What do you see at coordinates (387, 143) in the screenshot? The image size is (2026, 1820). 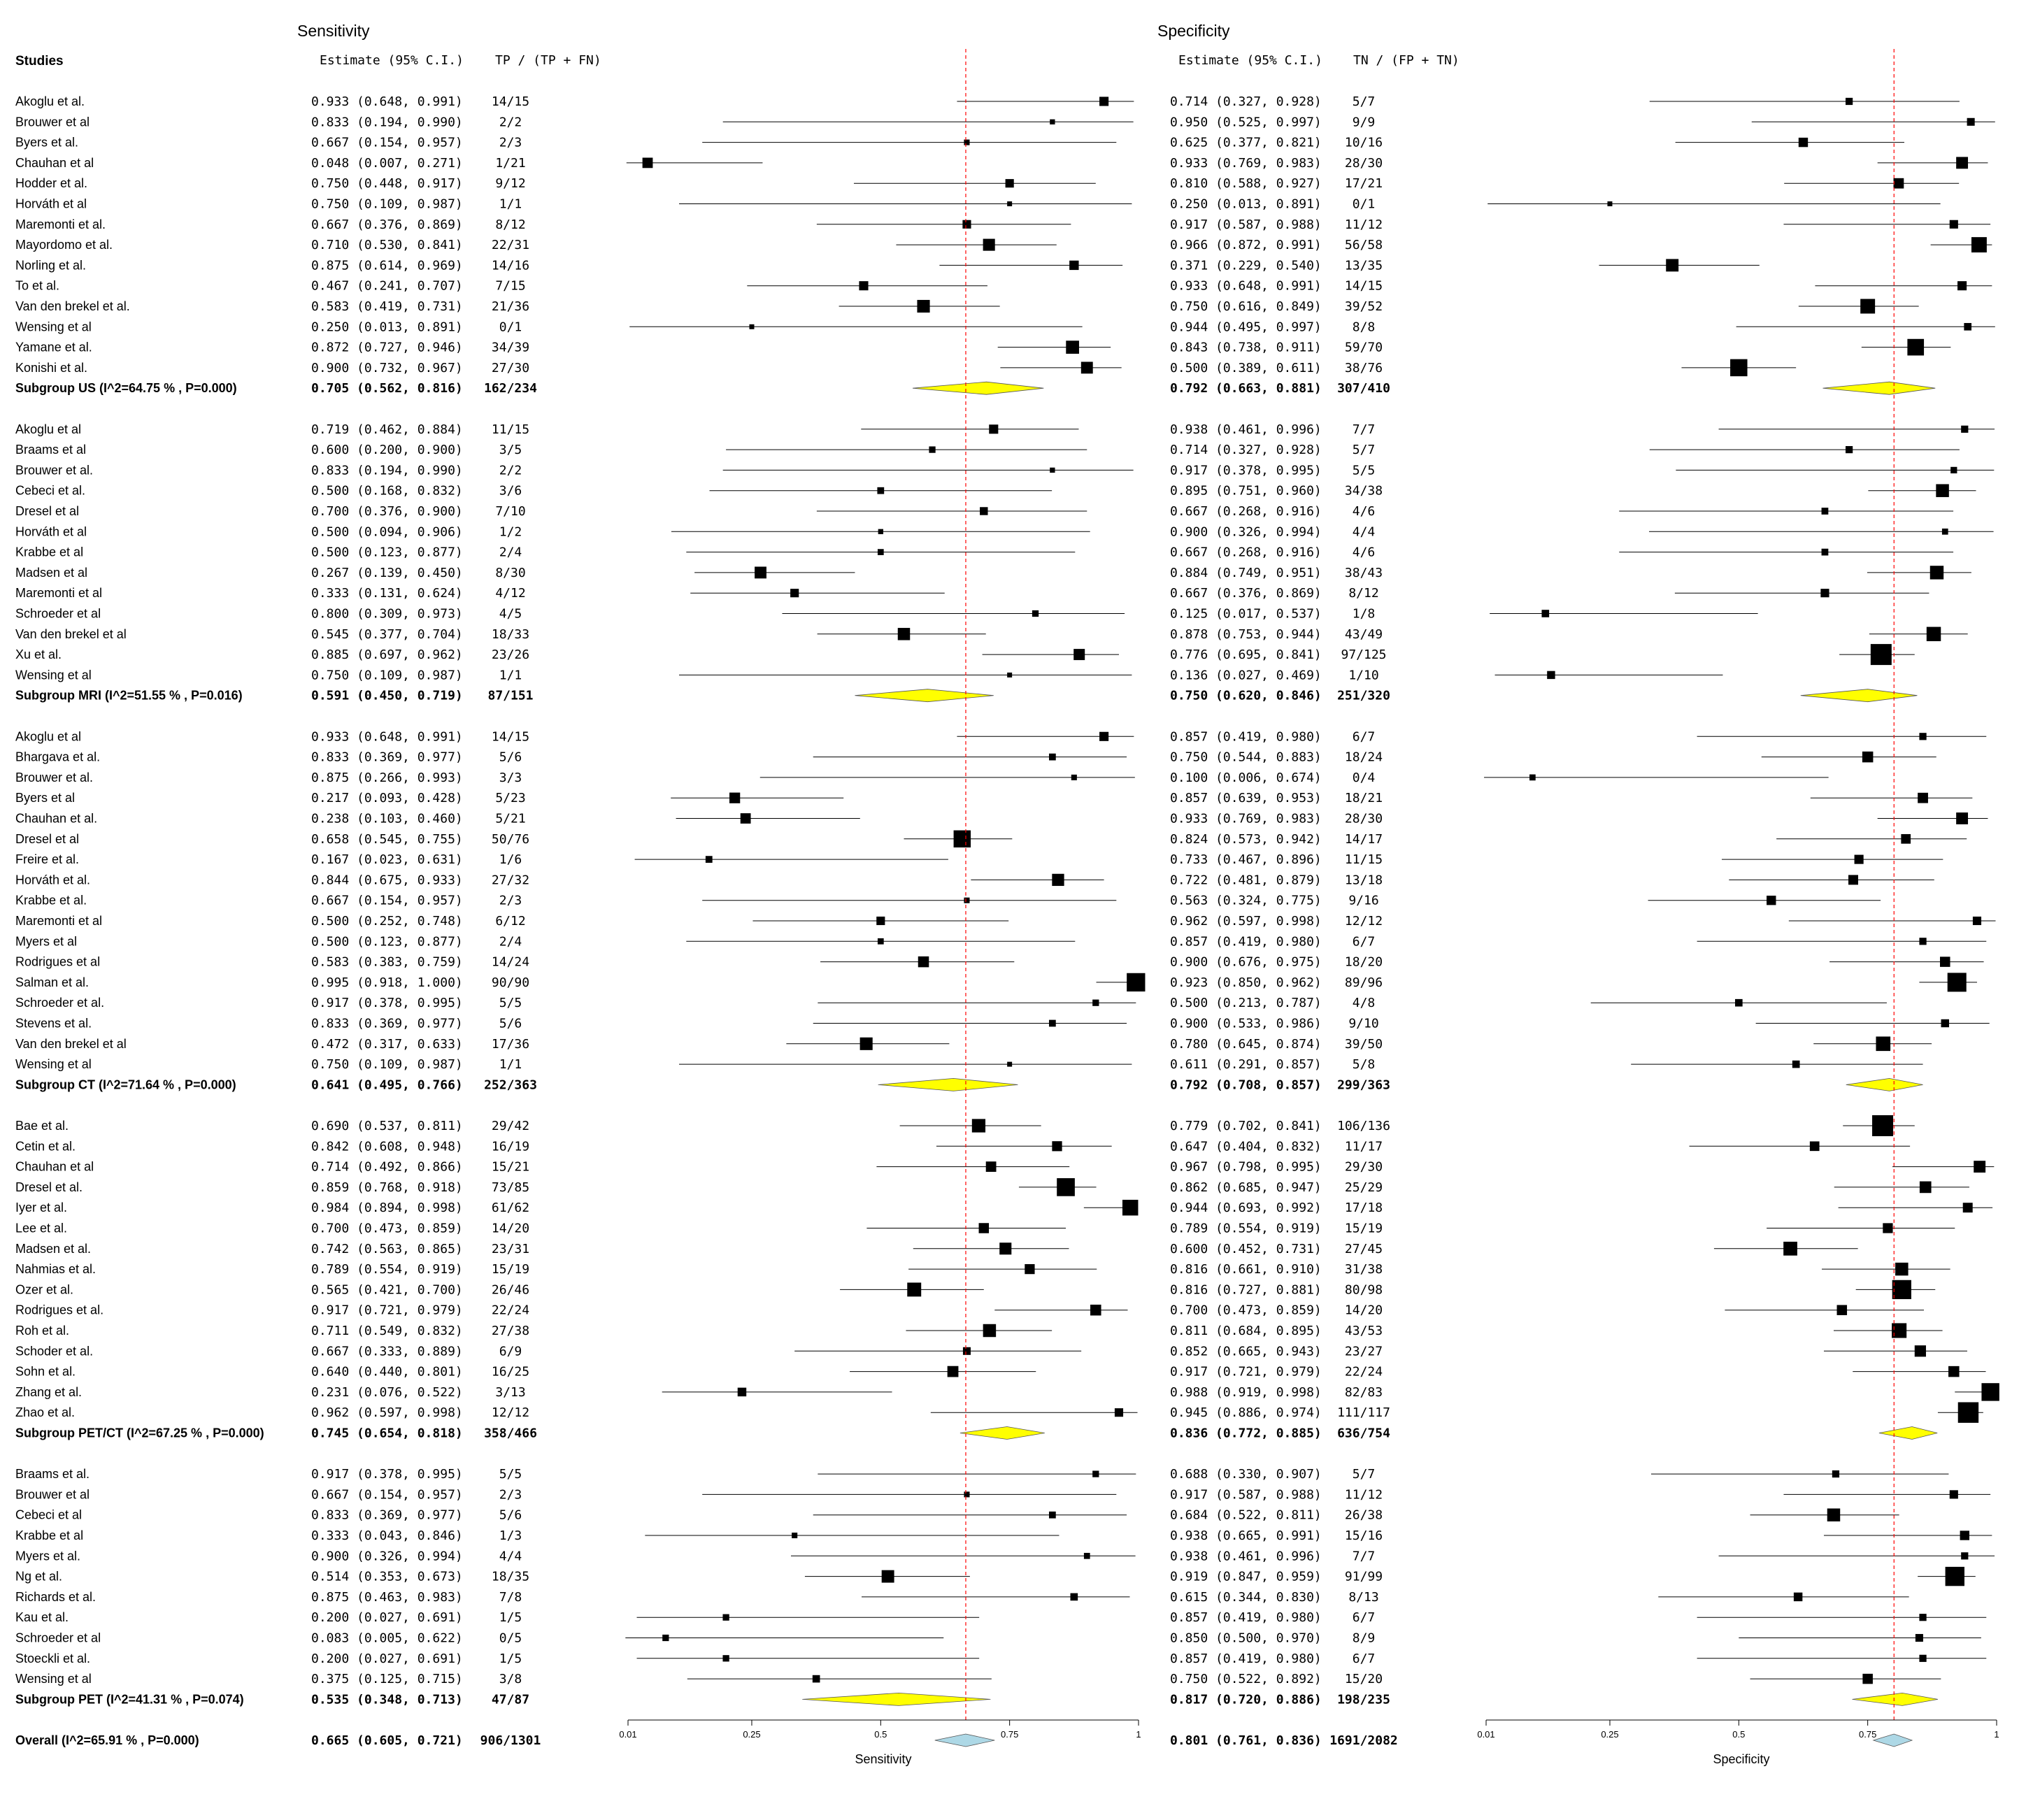 I see `sens-estimate: 0.667 (0.154, 0.957)` at bounding box center [387, 143].